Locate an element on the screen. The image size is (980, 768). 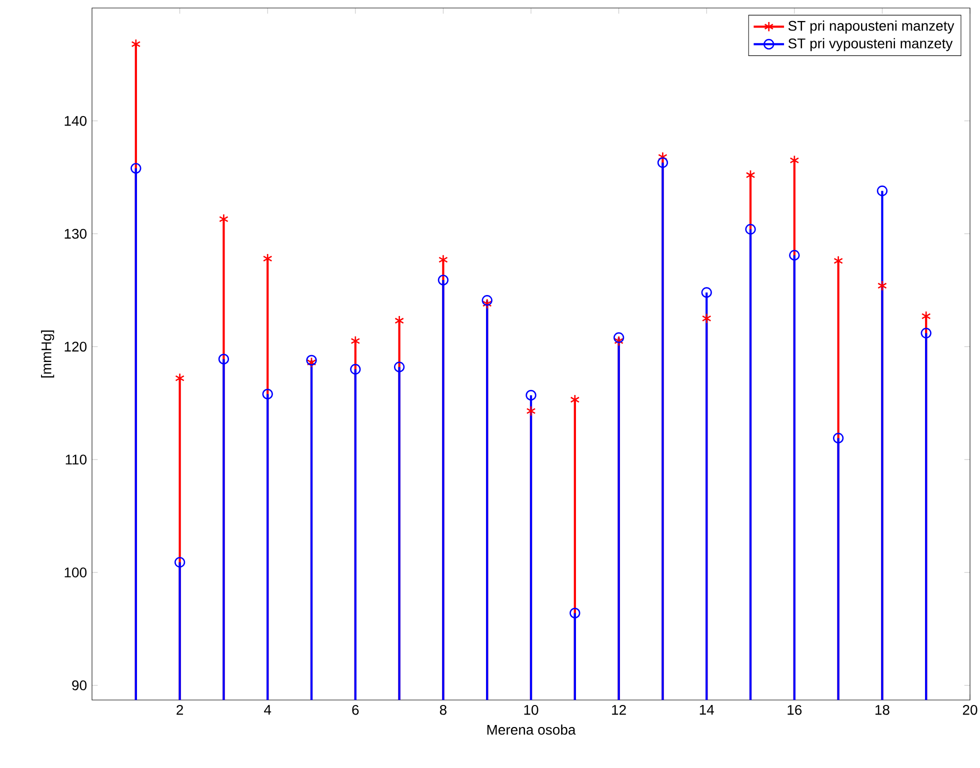
x-tick-label: 2 is located at coordinates (179, 709).